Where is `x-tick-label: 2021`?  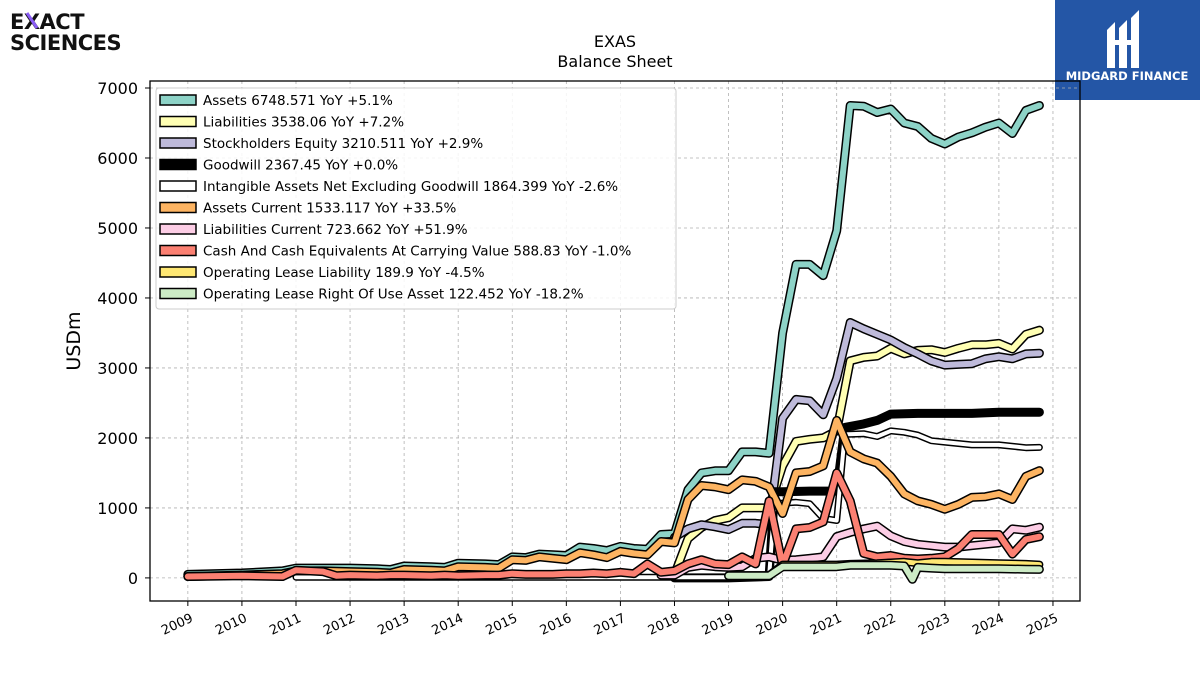 x-tick-label: 2021 is located at coordinates (826, 625).